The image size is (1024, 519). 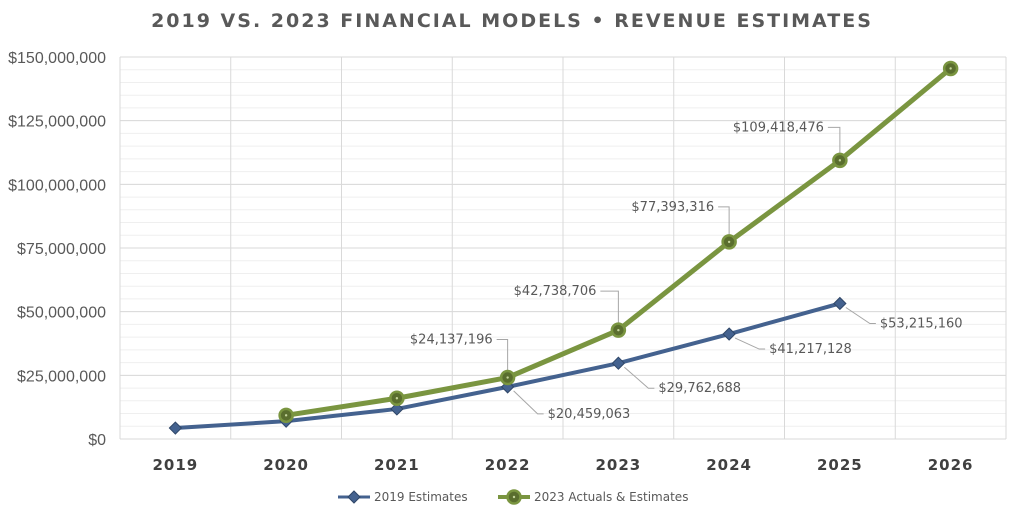 I want to click on legend-swatch-marker-center, so click(x=514, y=497).